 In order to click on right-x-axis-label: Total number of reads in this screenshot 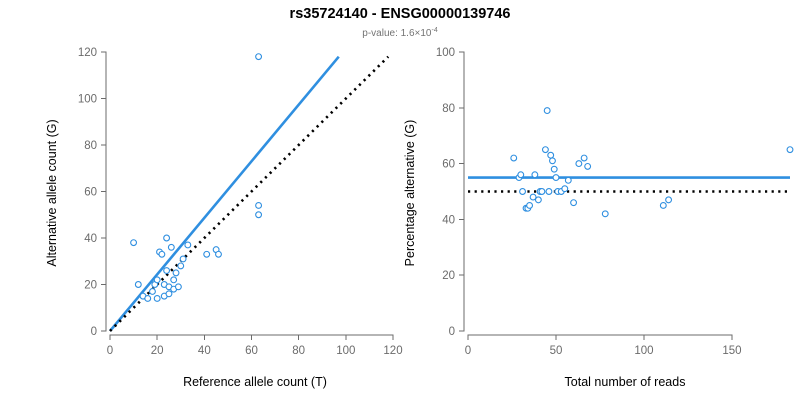, I will do `click(625, 382)`.